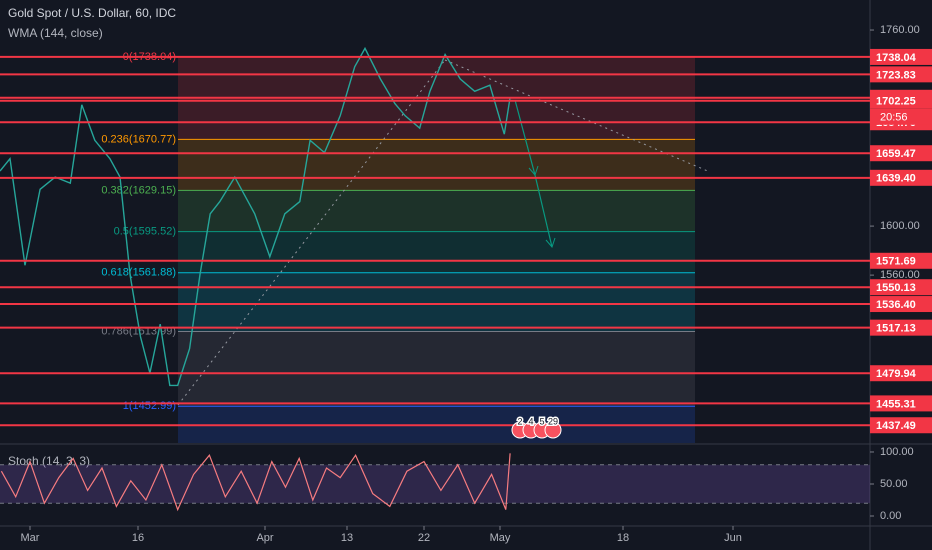 The height and width of the screenshot is (550, 932). I want to click on indicator-title: WMA (144, close), so click(55, 33).